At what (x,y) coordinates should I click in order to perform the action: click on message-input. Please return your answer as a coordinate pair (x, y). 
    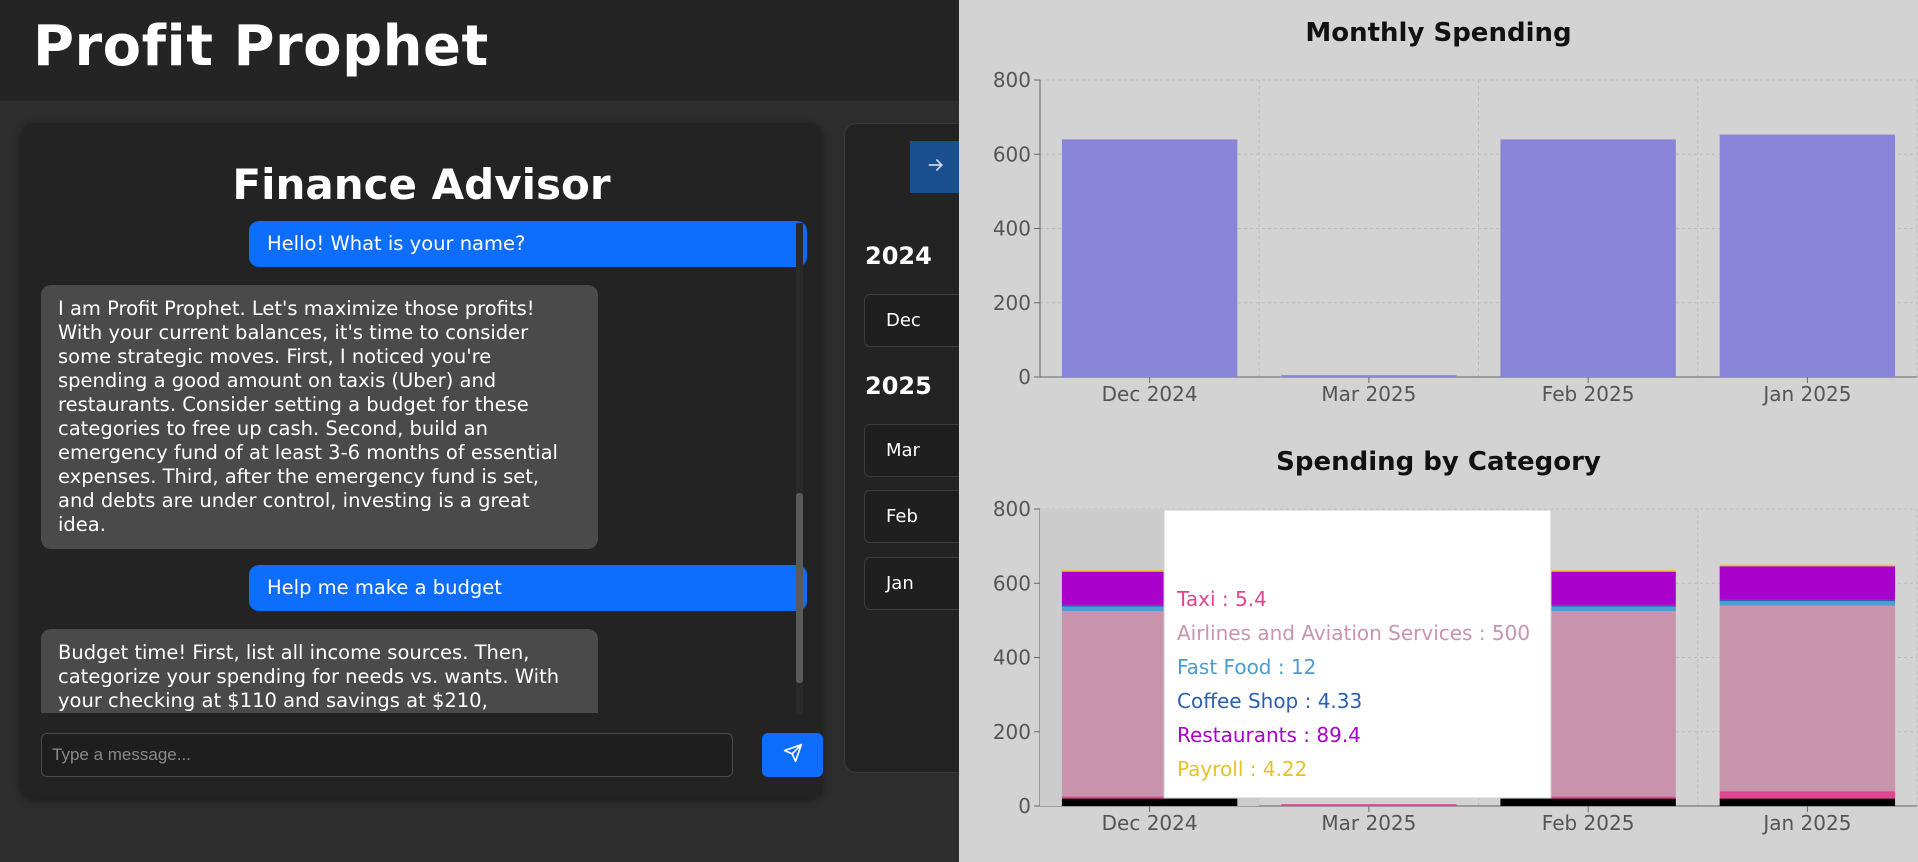
    Looking at the image, I should click on (387, 755).